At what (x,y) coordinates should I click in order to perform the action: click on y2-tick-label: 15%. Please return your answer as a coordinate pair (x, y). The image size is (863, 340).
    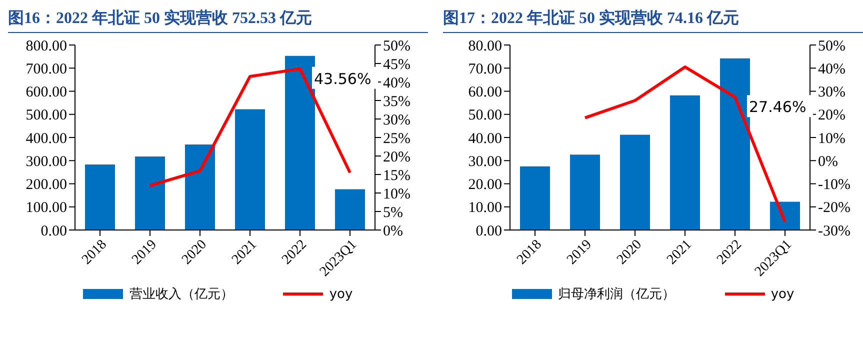
    Looking at the image, I should click on (396, 176).